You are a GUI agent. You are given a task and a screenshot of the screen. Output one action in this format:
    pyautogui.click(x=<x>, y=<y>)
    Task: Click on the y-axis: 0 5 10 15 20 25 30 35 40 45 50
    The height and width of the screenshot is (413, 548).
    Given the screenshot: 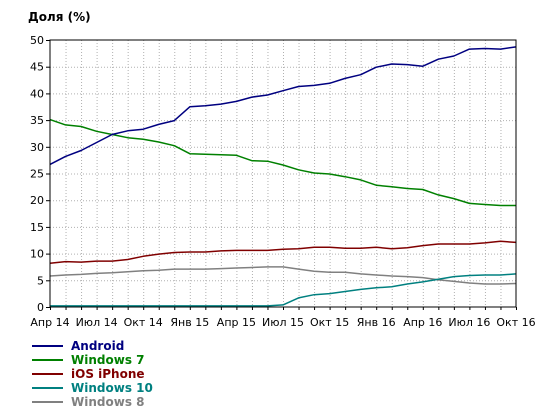 What is the action you would take?
    pyautogui.click(x=40, y=174)
    